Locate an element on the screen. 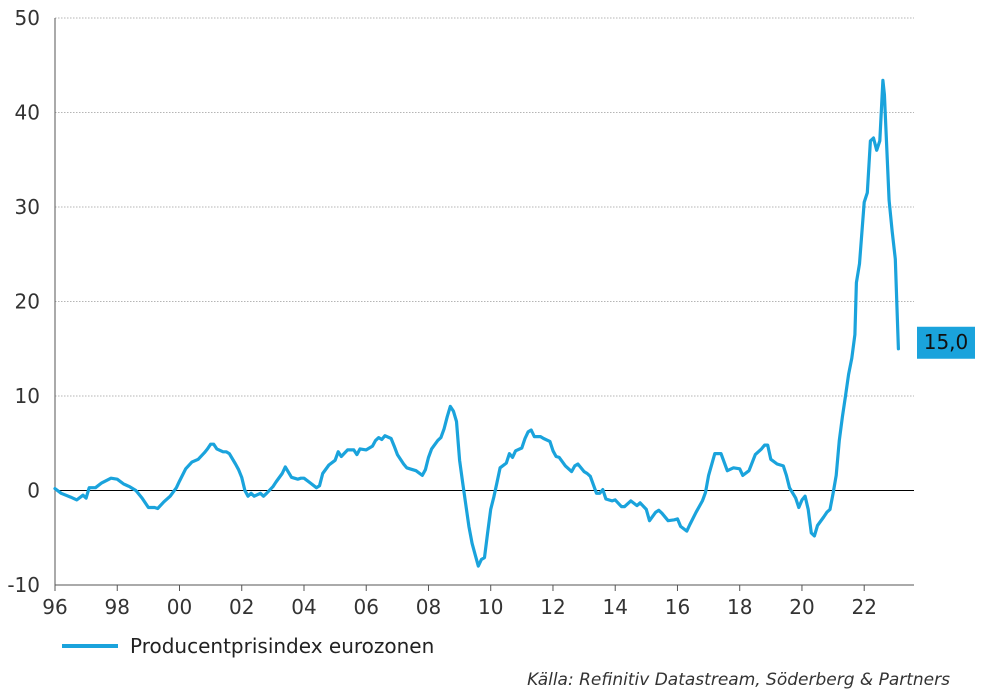 The height and width of the screenshot is (697, 982). value-callout-box is located at coordinates (946, 342).